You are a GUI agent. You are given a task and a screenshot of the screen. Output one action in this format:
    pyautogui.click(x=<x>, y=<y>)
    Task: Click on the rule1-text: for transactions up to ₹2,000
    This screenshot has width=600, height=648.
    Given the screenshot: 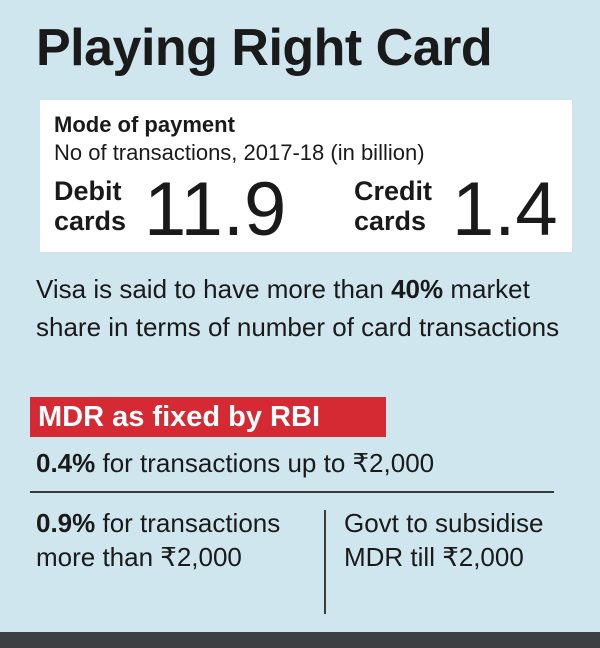 What is the action you would take?
    pyautogui.click(x=265, y=463)
    